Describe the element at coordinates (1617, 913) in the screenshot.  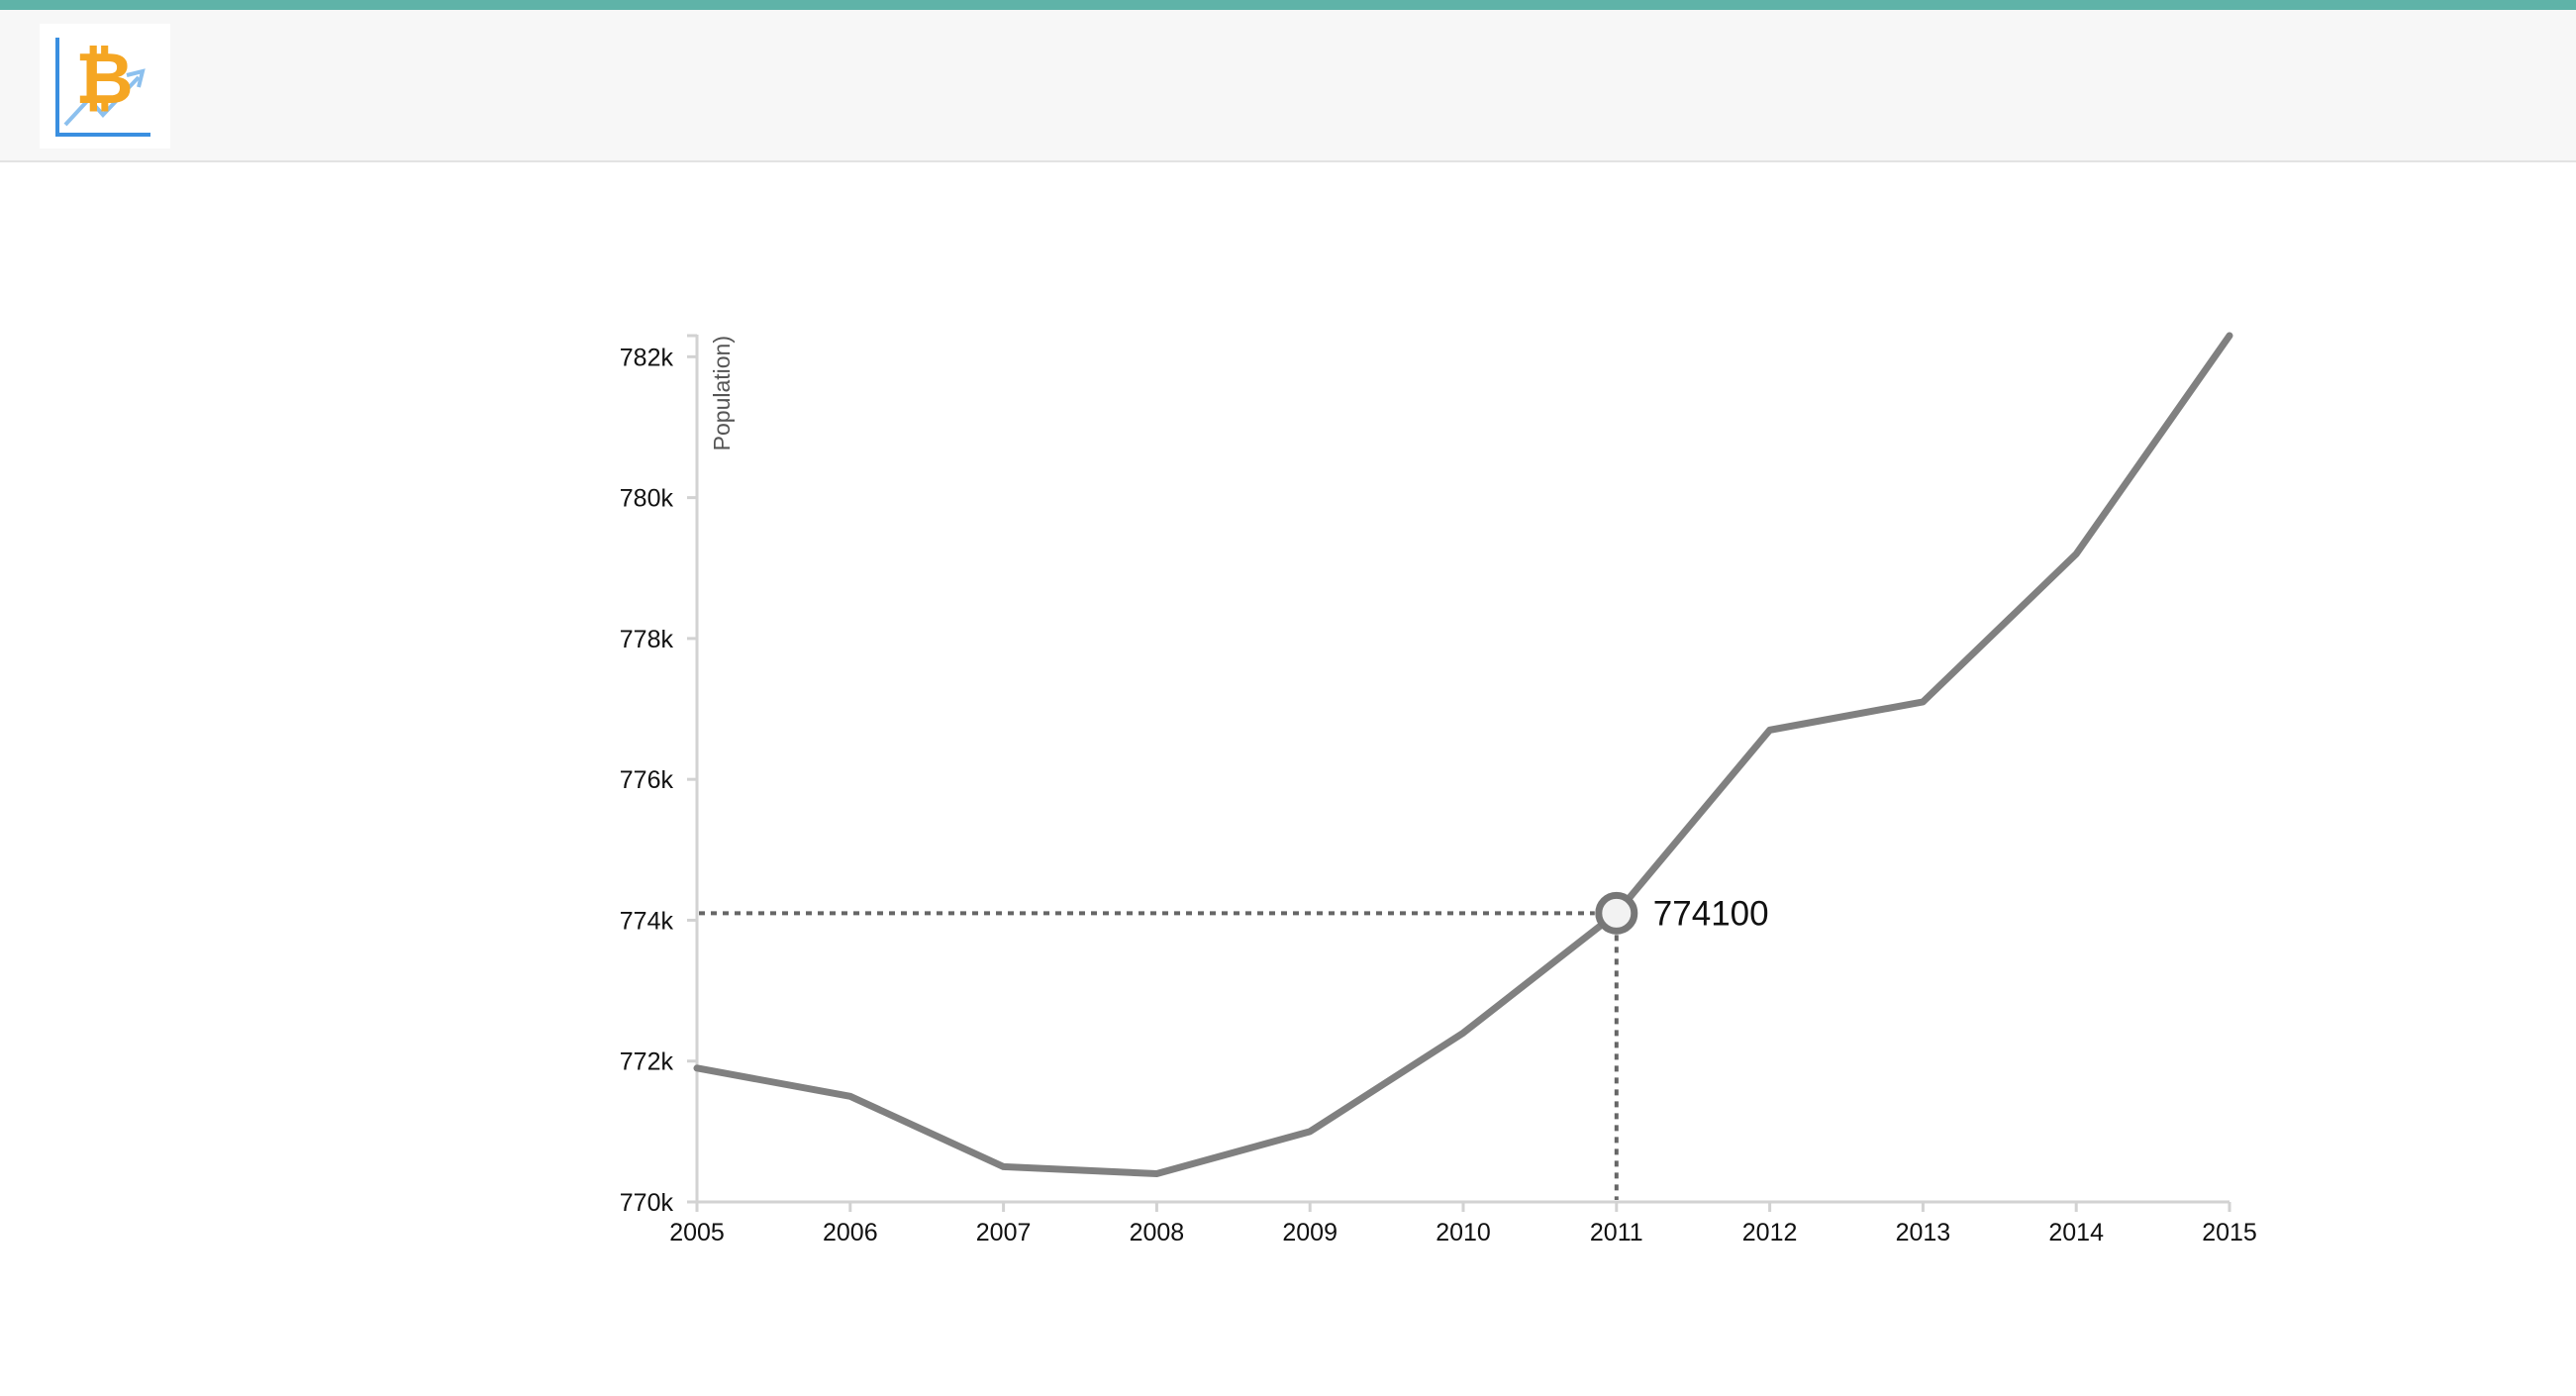
I see `hover-point-marker` at that location.